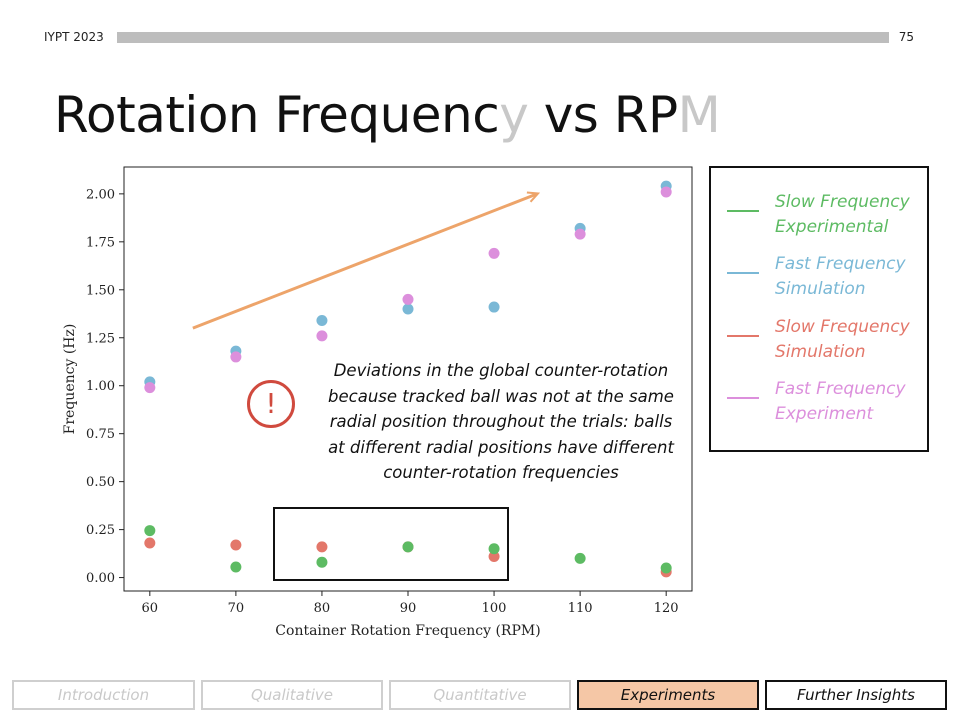 This screenshot has width=960, height=720. Describe the element at coordinates (906, 37) in the screenshot. I see `slide-number: 75` at that location.